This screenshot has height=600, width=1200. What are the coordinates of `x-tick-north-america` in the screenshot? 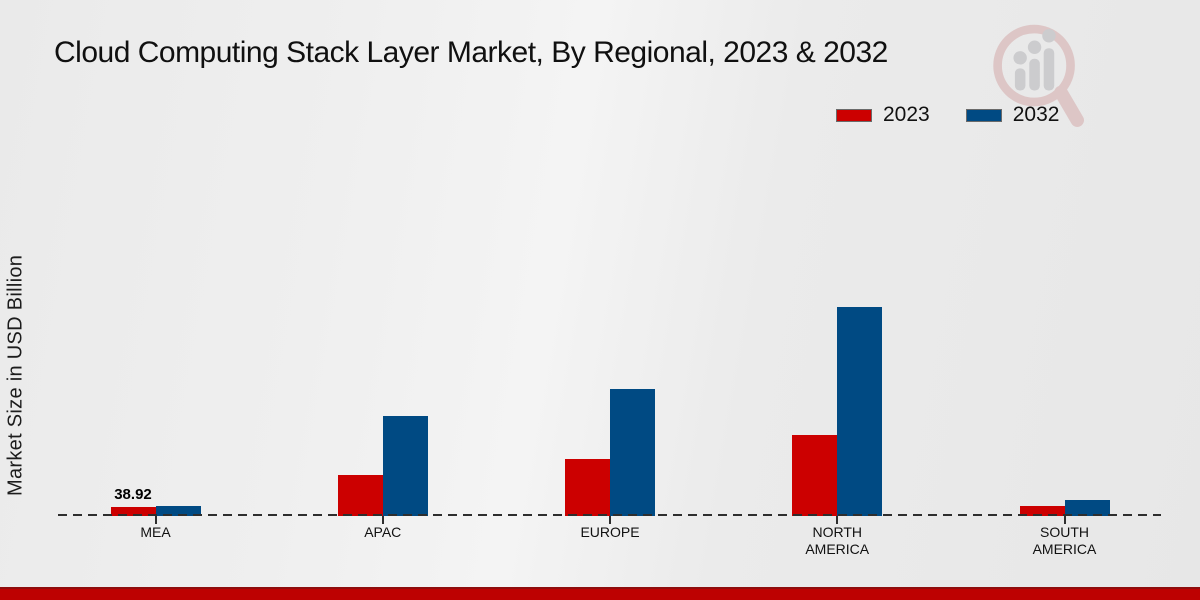 It's located at (837, 520).